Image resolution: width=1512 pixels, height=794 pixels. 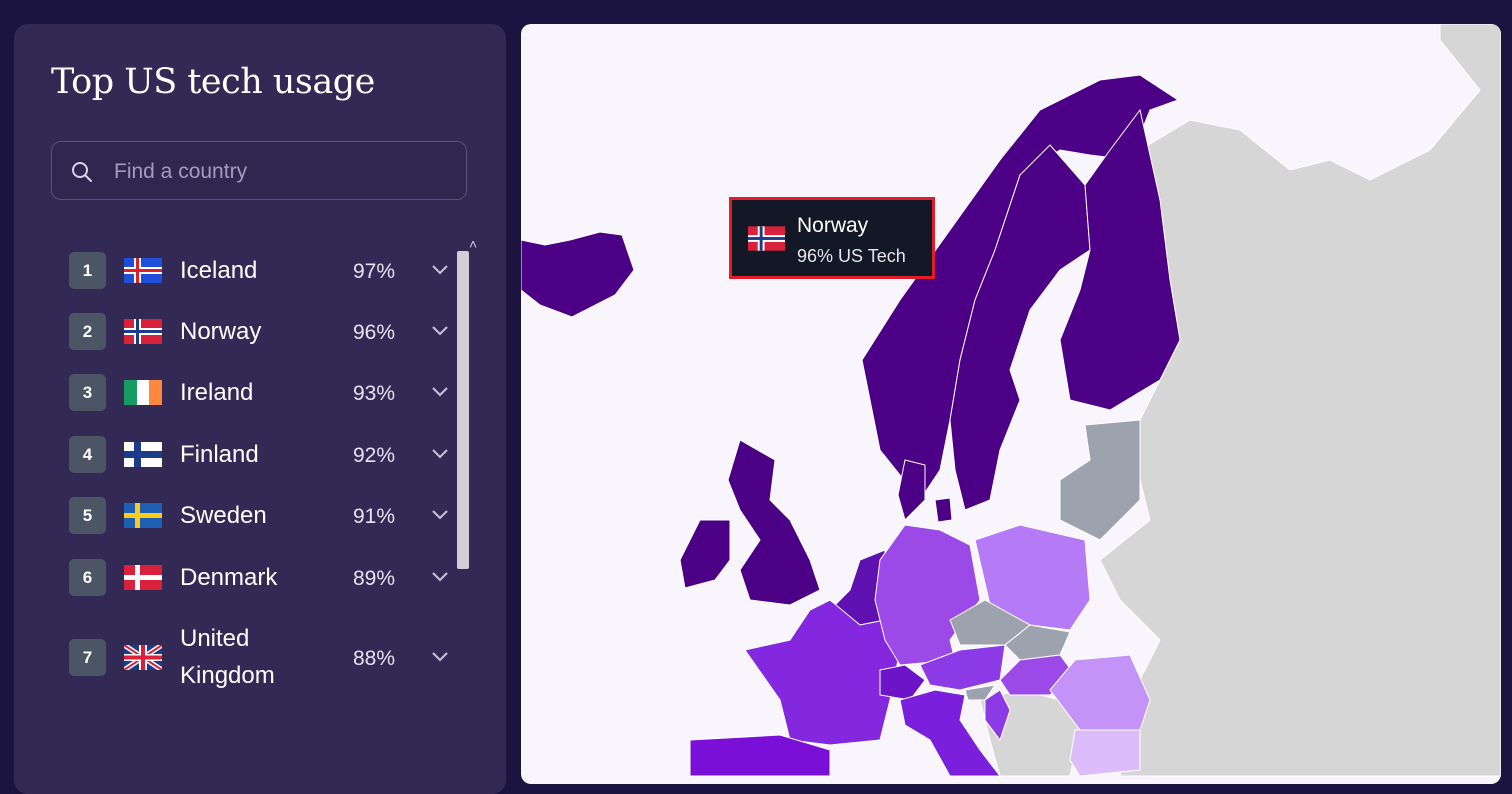 What do you see at coordinates (82, 172) in the screenshot?
I see `search-icon` at bounding box center [82, 172].